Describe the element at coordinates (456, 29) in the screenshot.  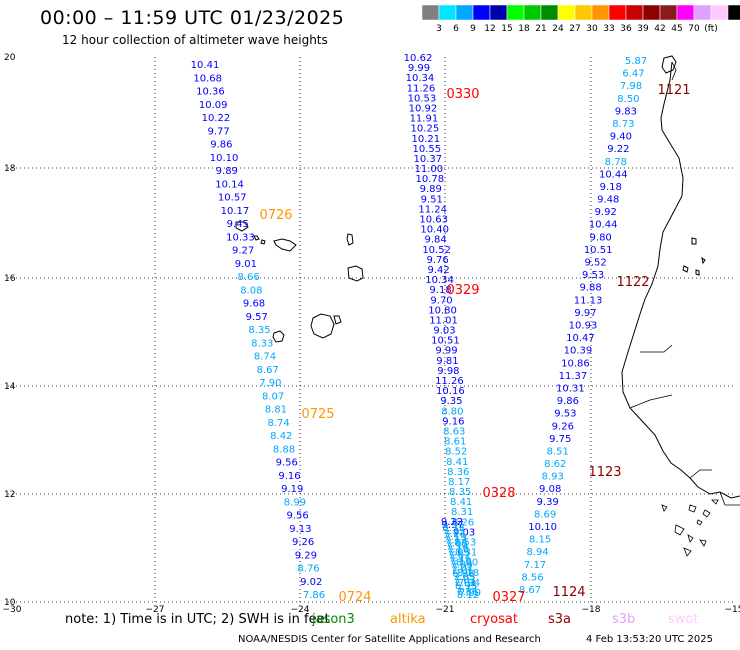
I see `colorbar-tick-label: 6` at that location.